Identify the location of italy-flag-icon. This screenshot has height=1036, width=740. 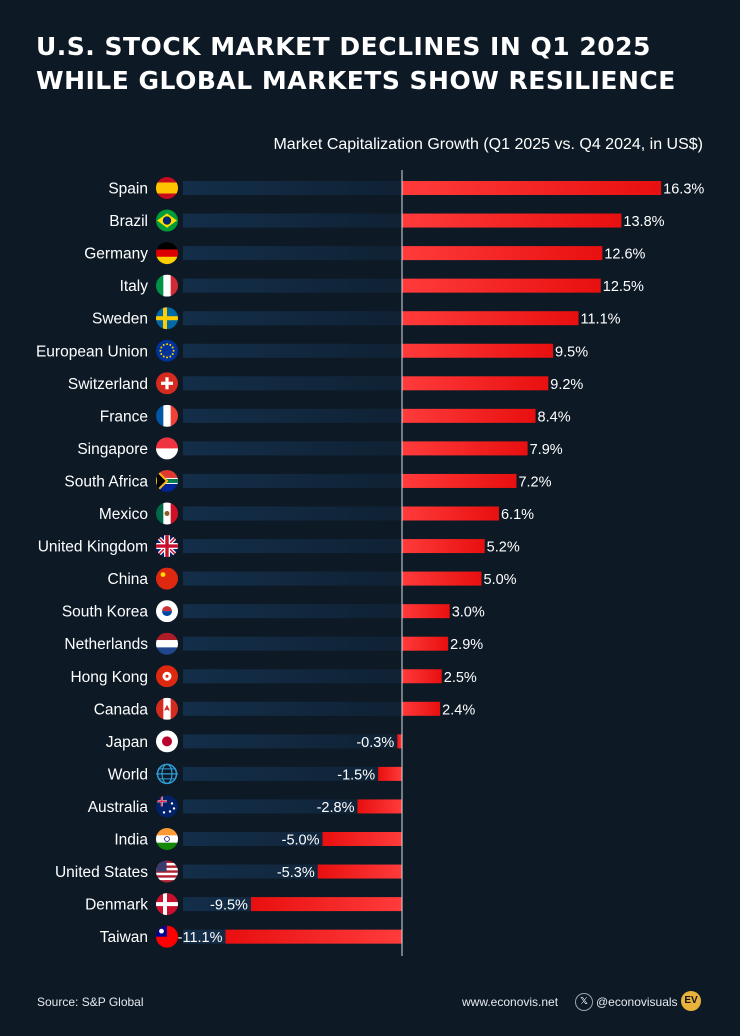
(167, 285).